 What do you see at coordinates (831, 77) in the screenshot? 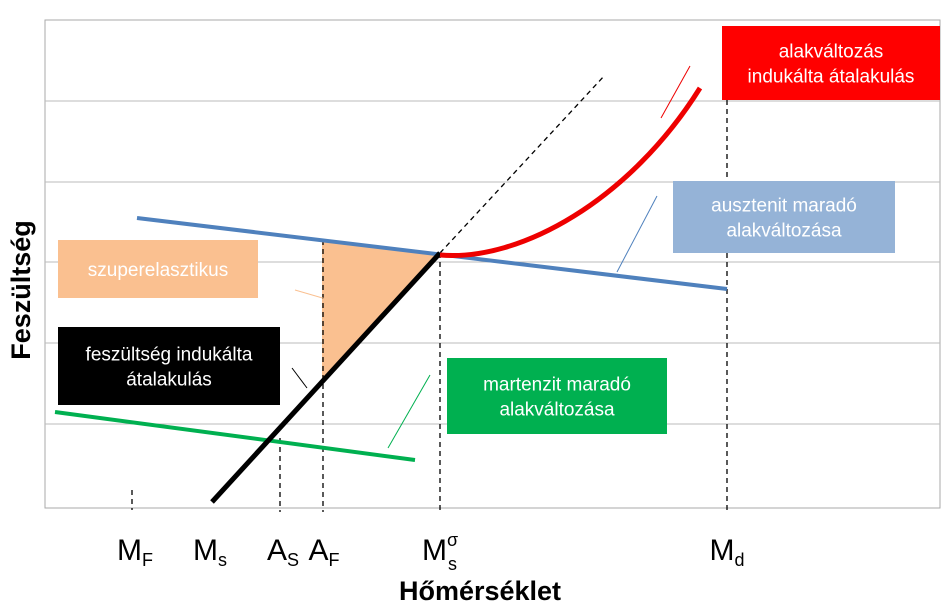
I see `box-text: indukálta átalakulás` at bounding box center [831, 77].